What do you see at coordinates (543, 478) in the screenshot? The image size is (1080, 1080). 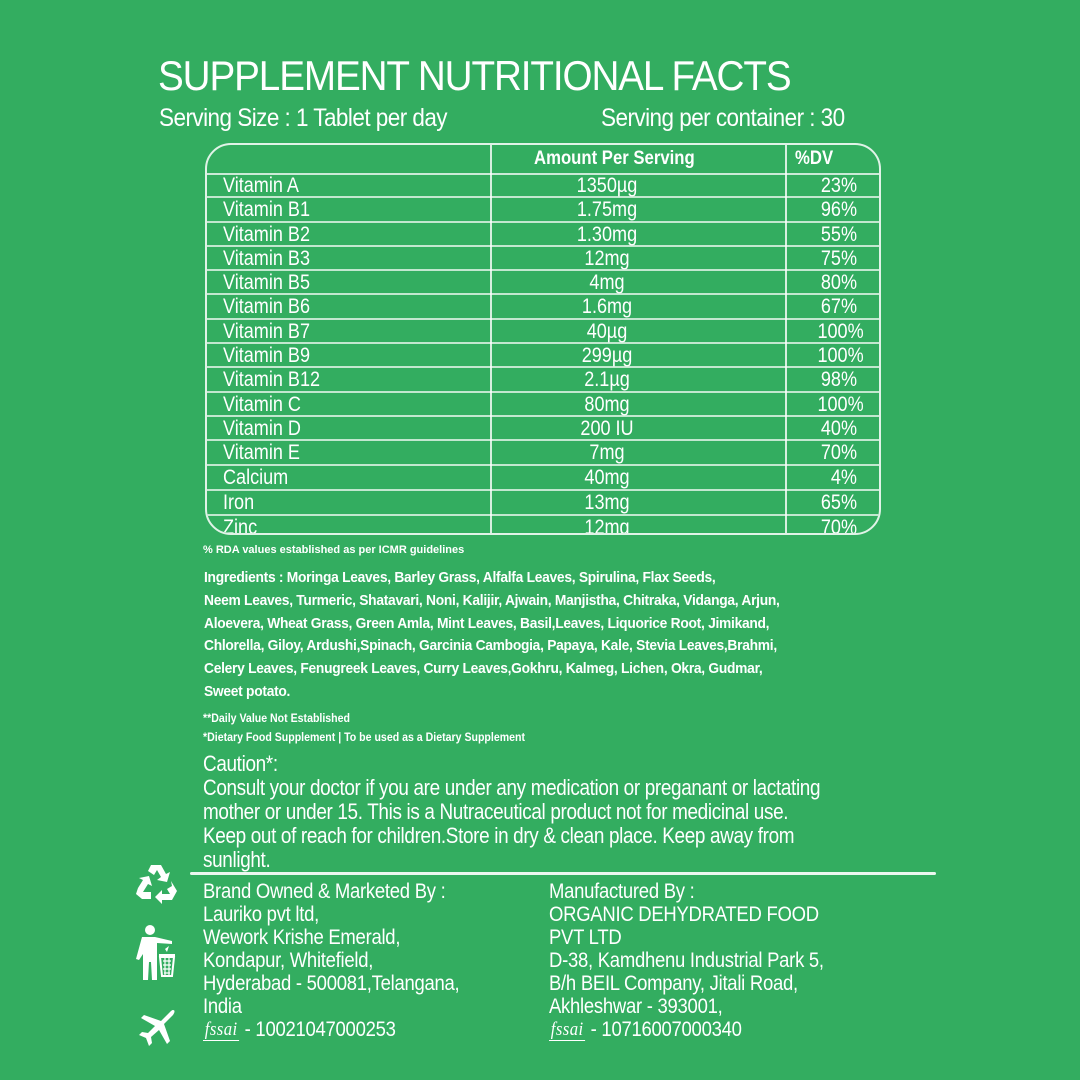 I see `table-row: Calcium 40mg 4%` at bounding box center [543, 478].